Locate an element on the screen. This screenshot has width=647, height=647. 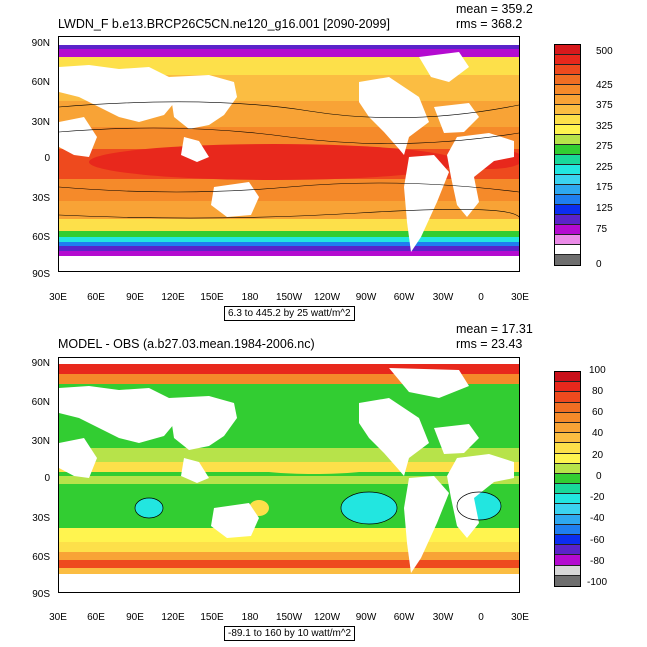
colorbar-label: 500 is located at coordinates (604, 51).